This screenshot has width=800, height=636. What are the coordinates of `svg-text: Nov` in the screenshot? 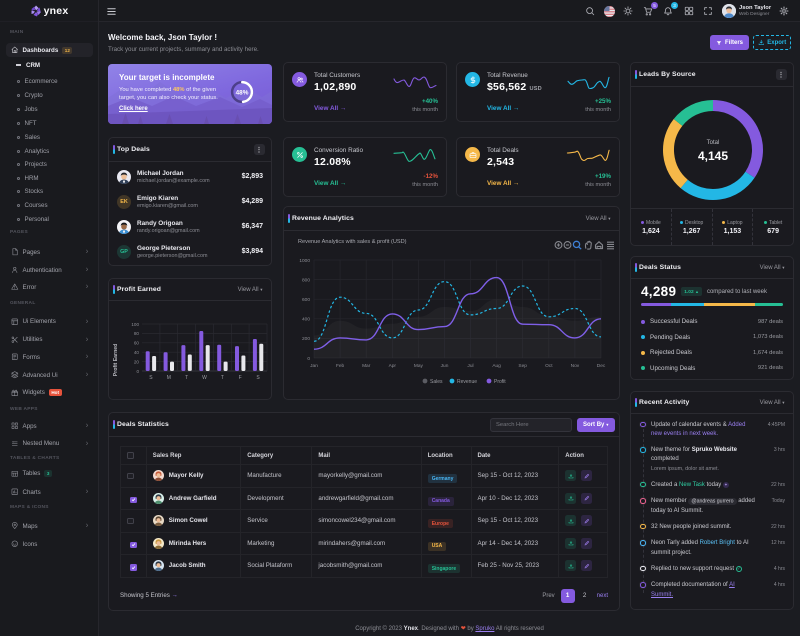 It's located at (575, 366).